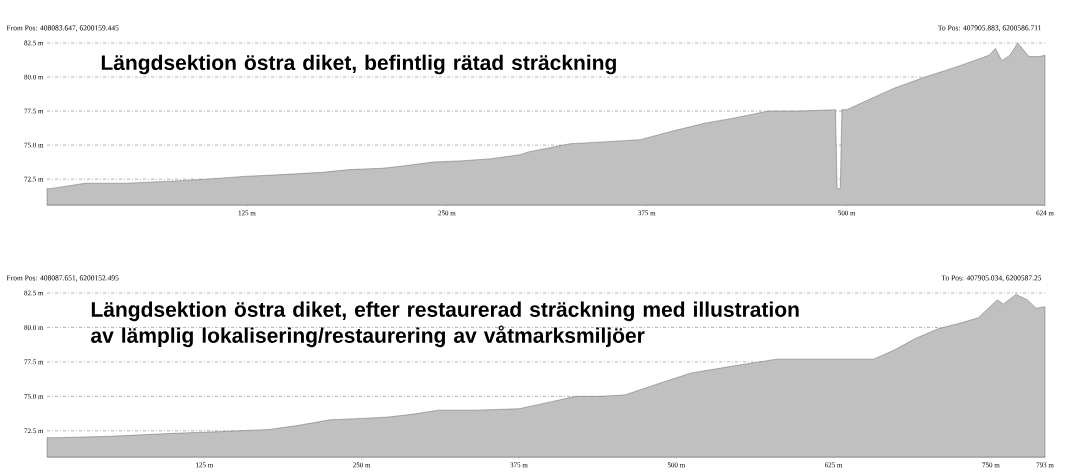 This screenshot has width=1065, height=472. I want to click on text: Längdsektion östra diket, efter restaurerad sträckning med illustration av lämplig lokalisering/restaurering av våtmarksmiljöer, so click(445, 324).